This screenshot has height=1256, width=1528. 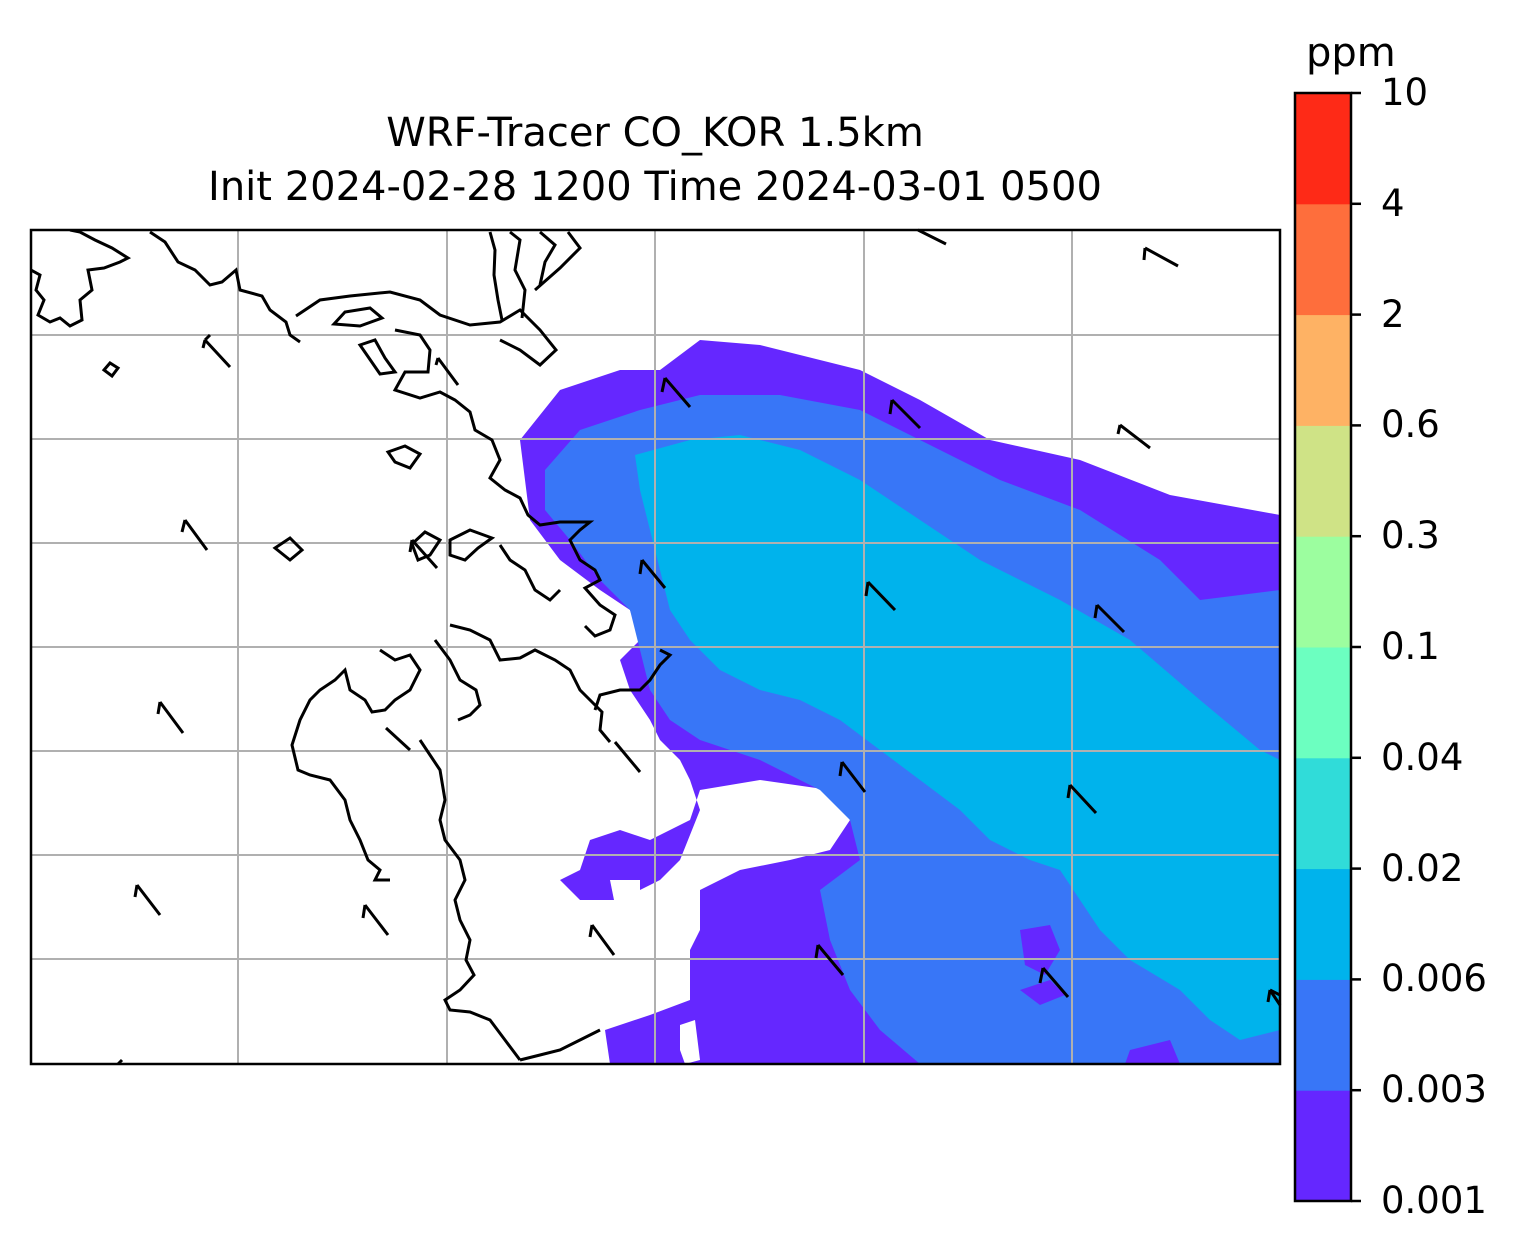 I want to click on colorbar-tick-label: 0.04, so click(x=1422, y=757).